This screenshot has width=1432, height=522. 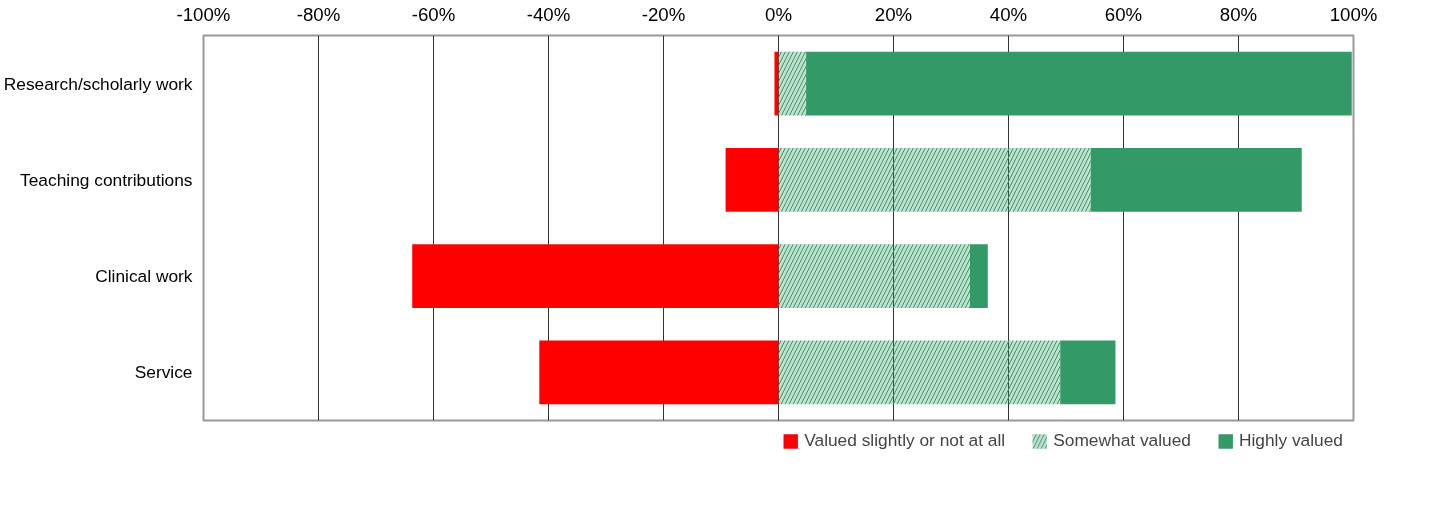 I want to click on y-tick-label: Service, so click(x=163, y=372).